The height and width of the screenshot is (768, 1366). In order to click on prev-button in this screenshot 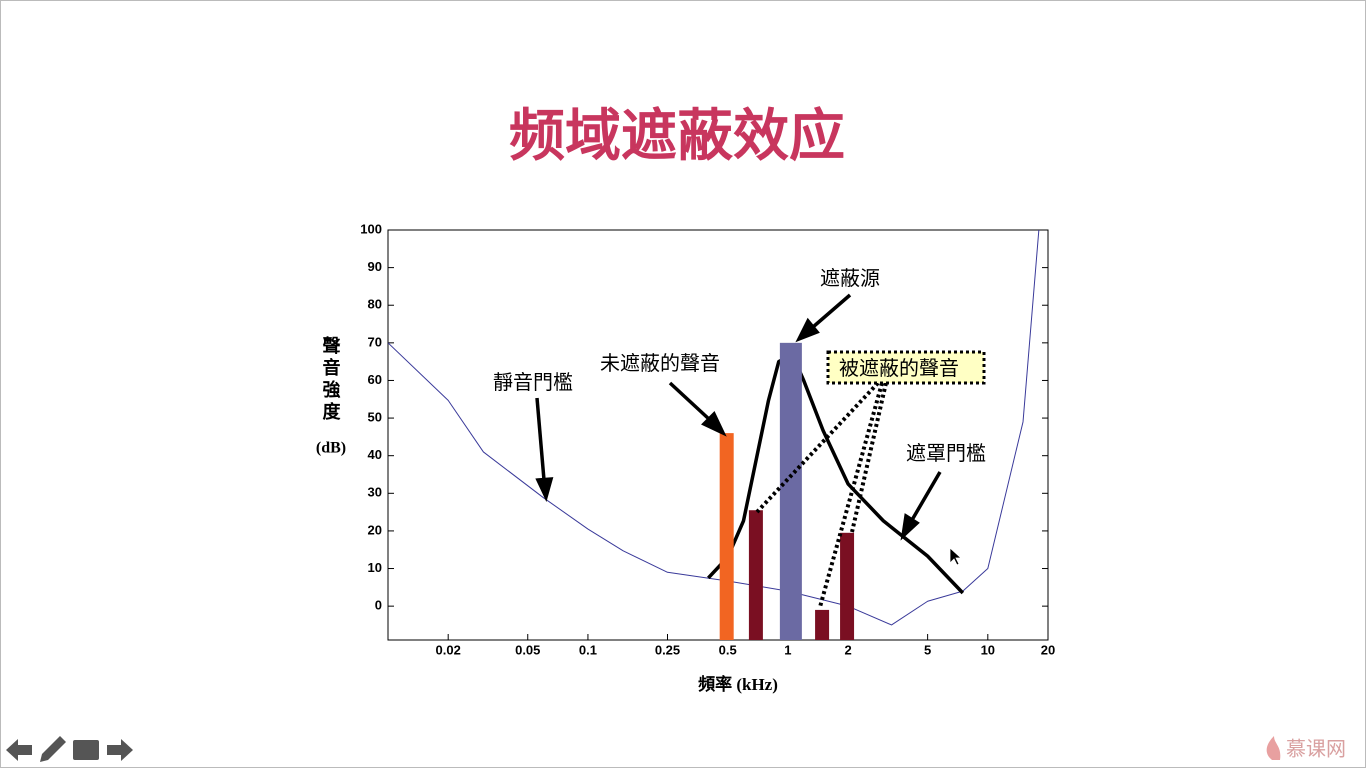, I will do `click(19, 750)`.